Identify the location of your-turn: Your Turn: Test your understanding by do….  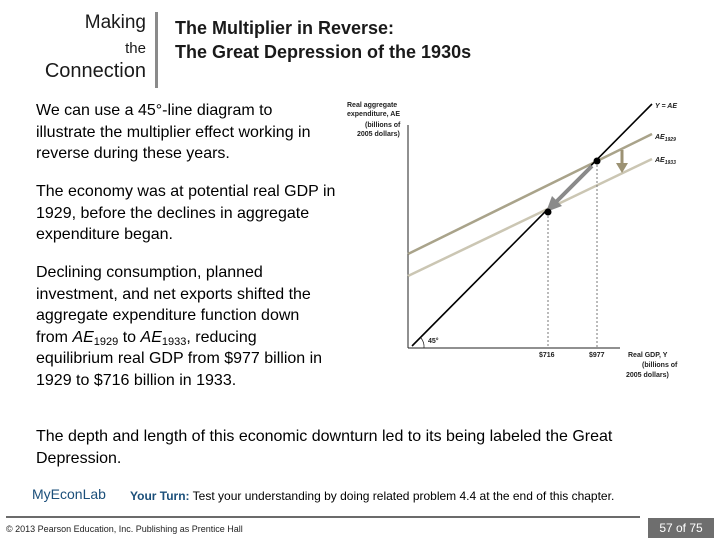
(372, 496).